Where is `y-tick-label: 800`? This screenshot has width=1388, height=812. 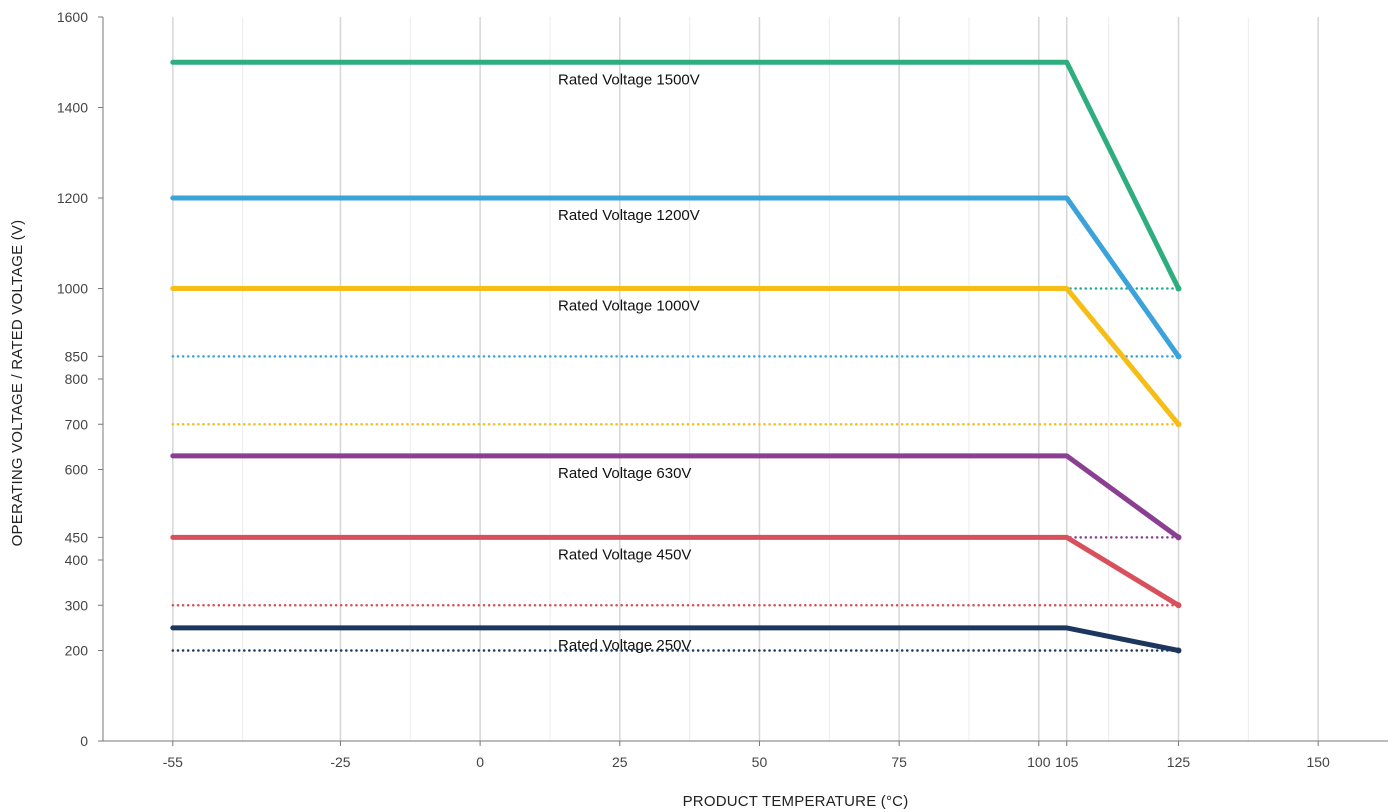 y-tick-label: 800 is located at coordinates (77, 379).